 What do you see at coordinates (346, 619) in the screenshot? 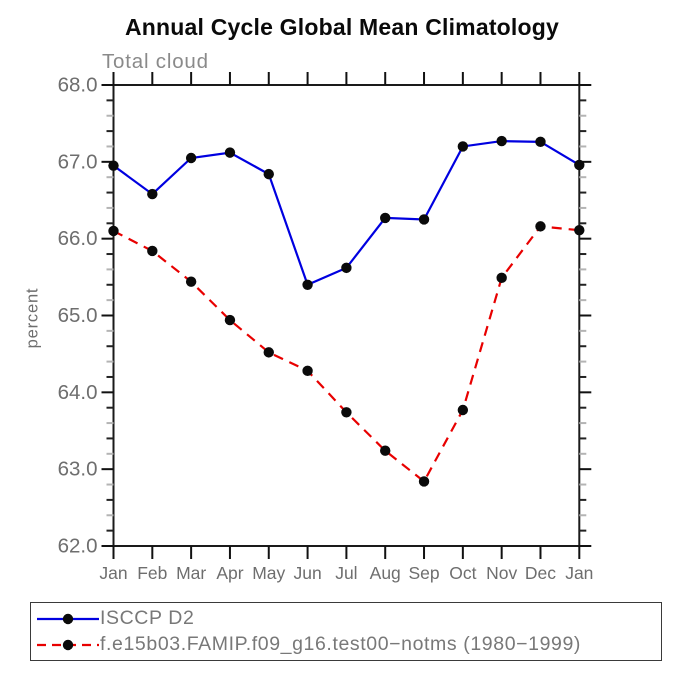
I see `legend-item-isccp: ISCCP D2` at bounding box center [346, 619].